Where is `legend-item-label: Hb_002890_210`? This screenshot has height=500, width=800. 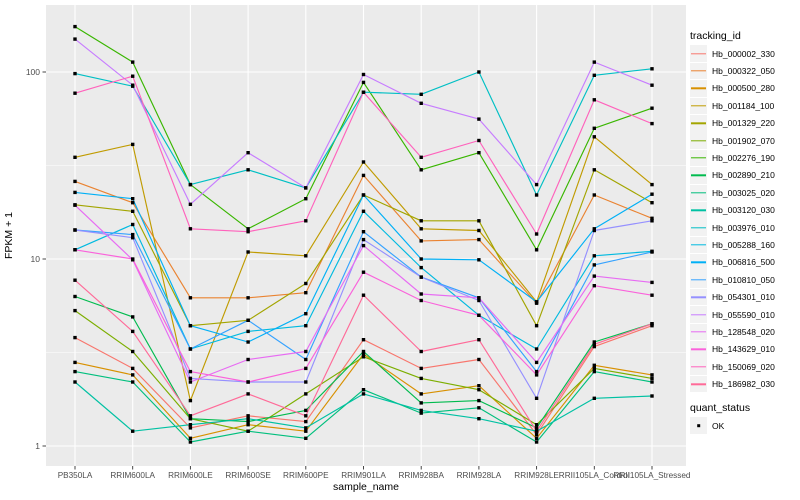 legend-item-label: Hb_002890_210 is located at coordinates (743, 175).